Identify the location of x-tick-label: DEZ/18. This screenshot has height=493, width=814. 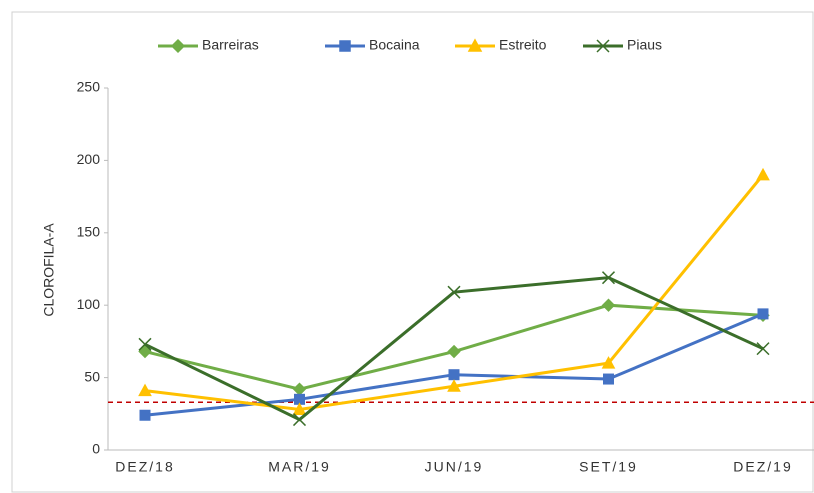
(144, 467).